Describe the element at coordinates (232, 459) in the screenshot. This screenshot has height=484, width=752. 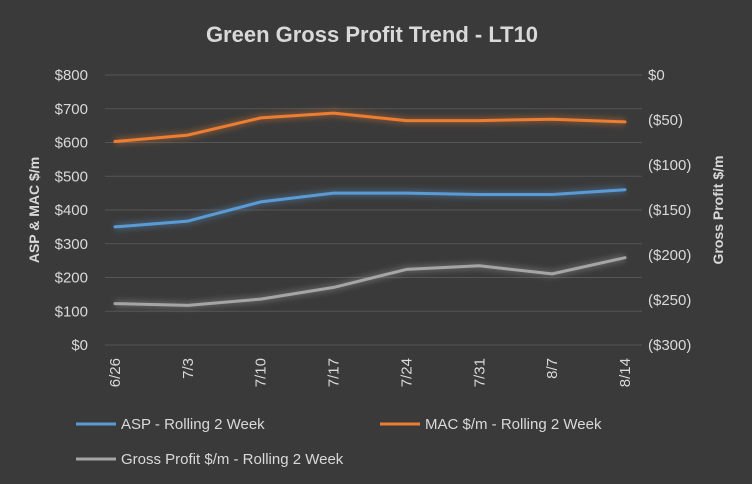
I see `legend-label: Gross Profit $/m - Rolling 2 Week` at that location.